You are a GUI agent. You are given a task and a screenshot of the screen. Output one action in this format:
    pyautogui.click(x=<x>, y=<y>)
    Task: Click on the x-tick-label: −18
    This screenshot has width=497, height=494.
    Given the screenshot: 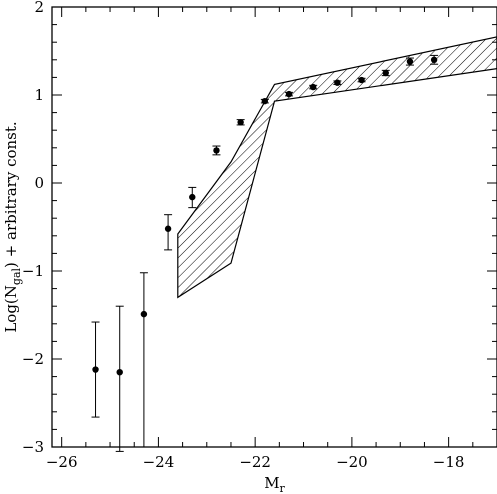 What is the action you would take?
    pyautogui.click(x=449, y=462)
    